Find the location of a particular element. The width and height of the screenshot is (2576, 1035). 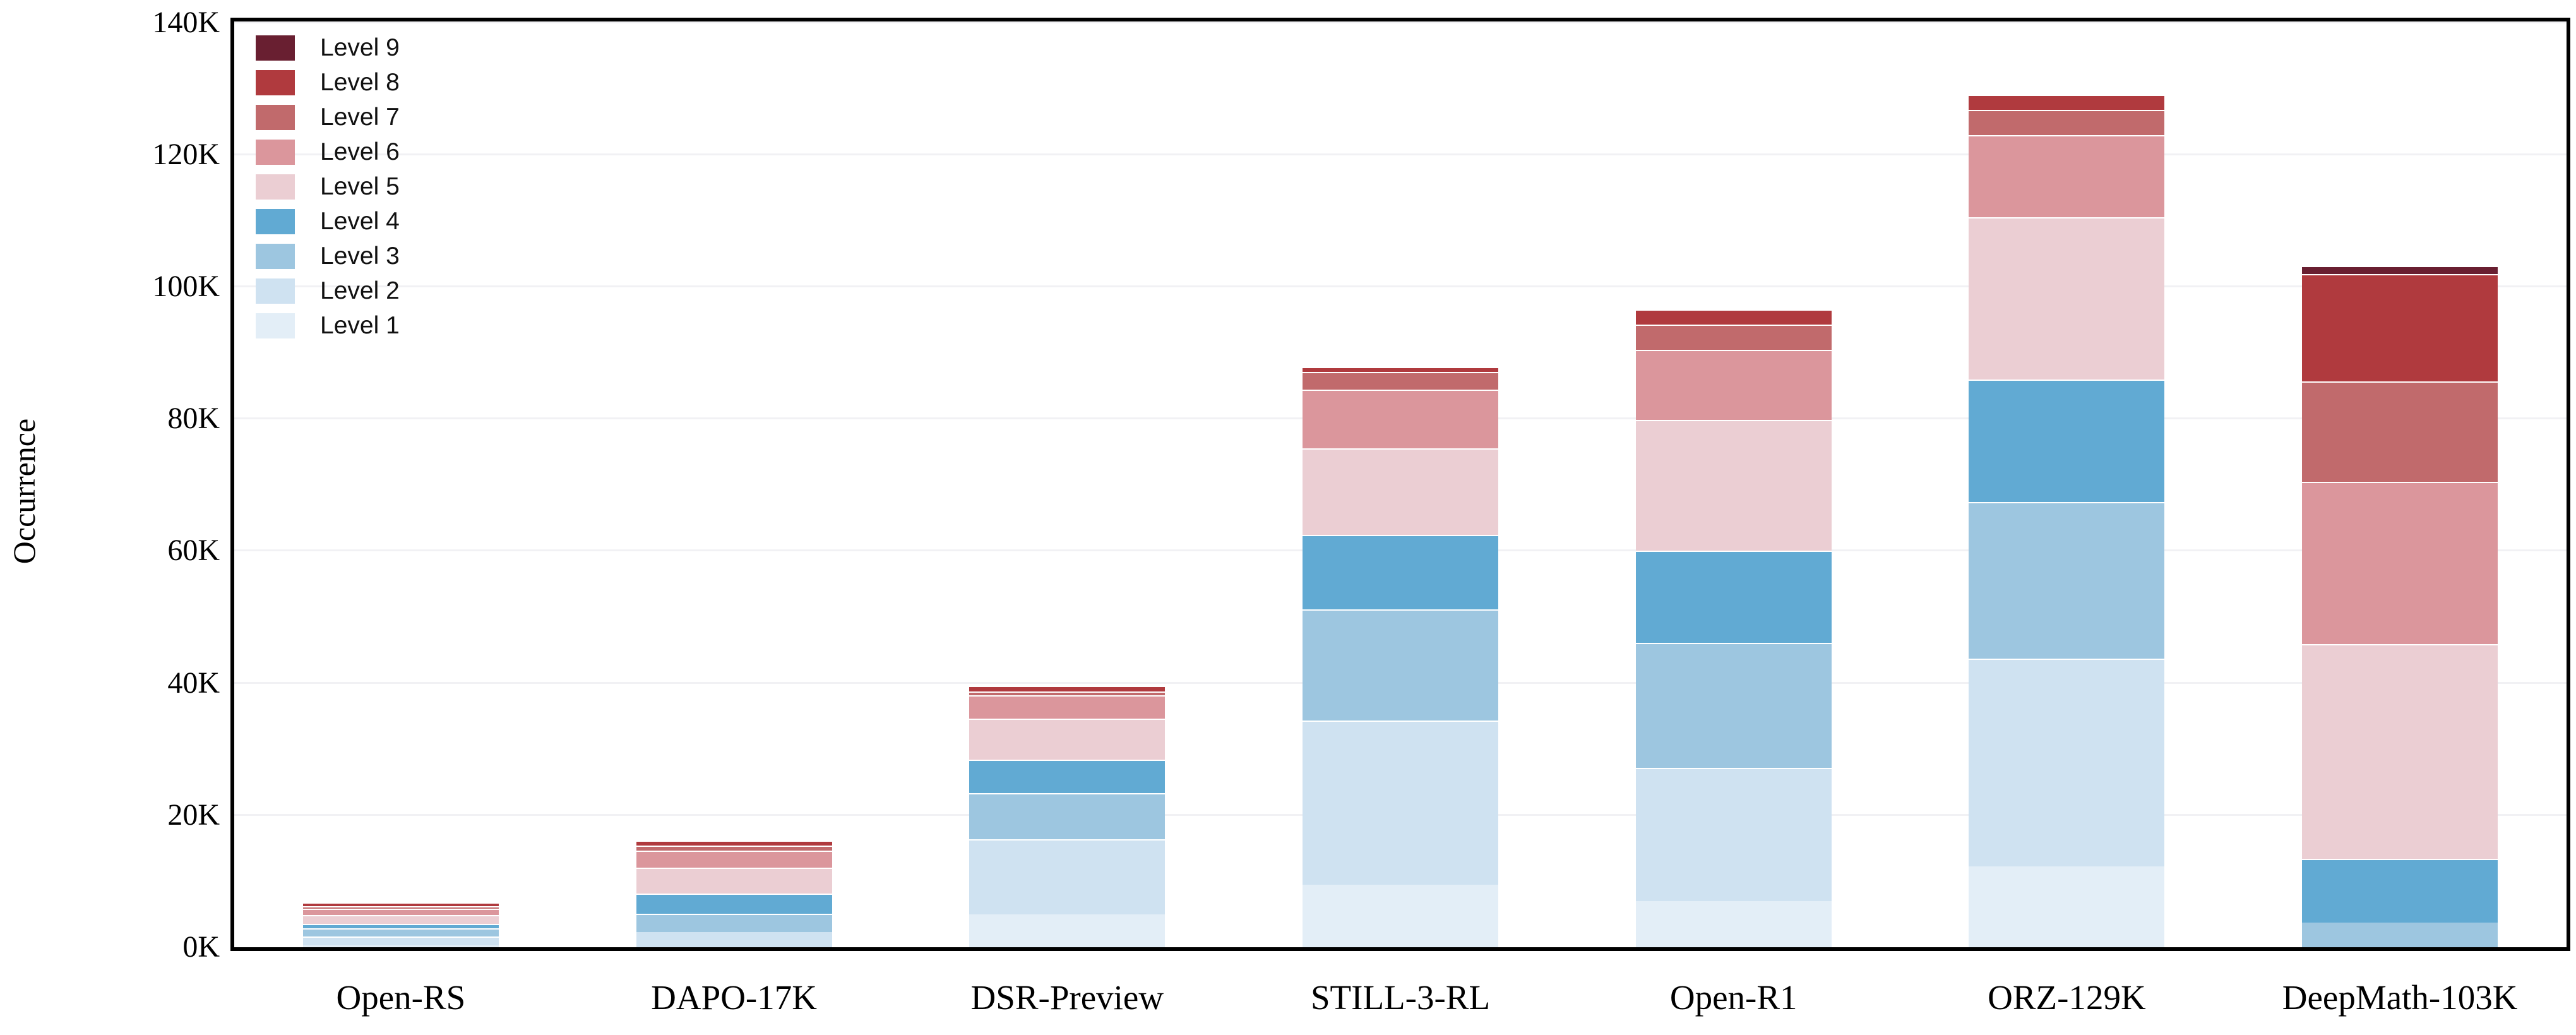

legend-item-level-6: Level 6 is located at coordinates (328, 151).